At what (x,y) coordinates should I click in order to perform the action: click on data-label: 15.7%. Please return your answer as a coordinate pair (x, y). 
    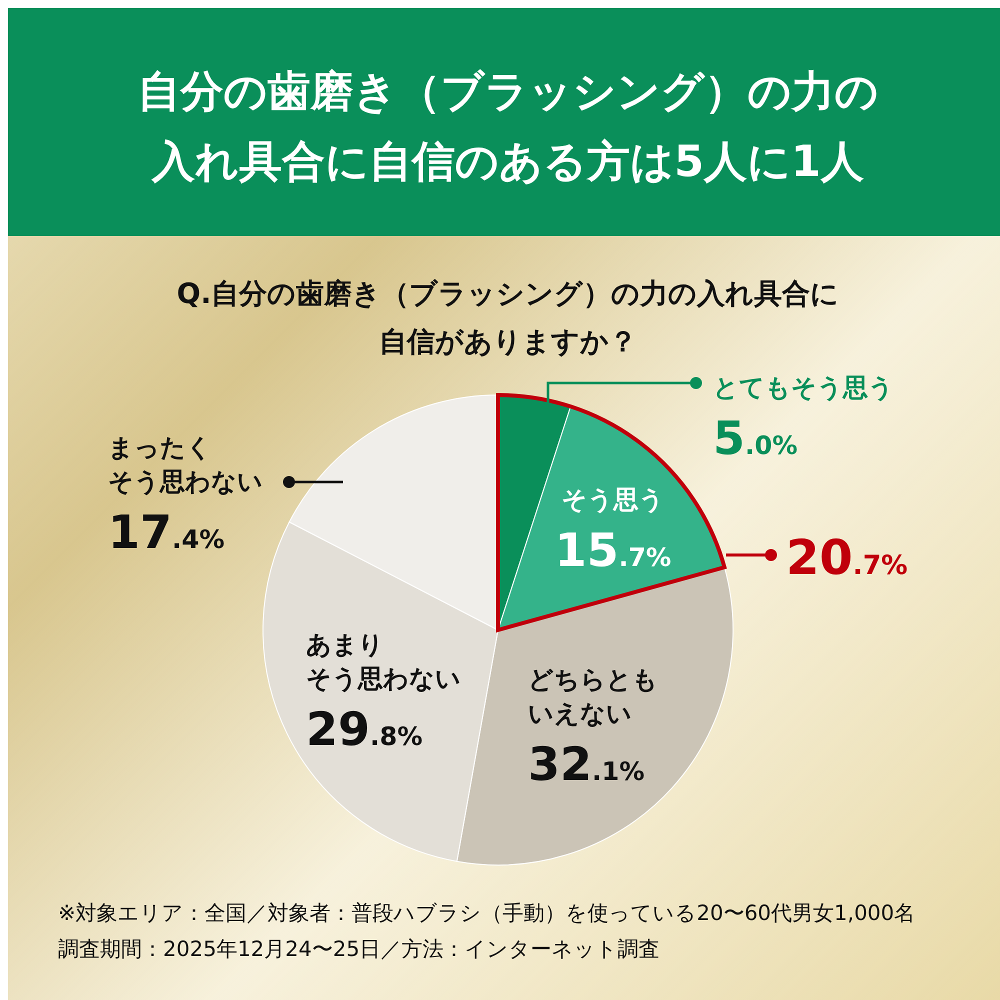
    Looking at the image, I should click on (613, 550).